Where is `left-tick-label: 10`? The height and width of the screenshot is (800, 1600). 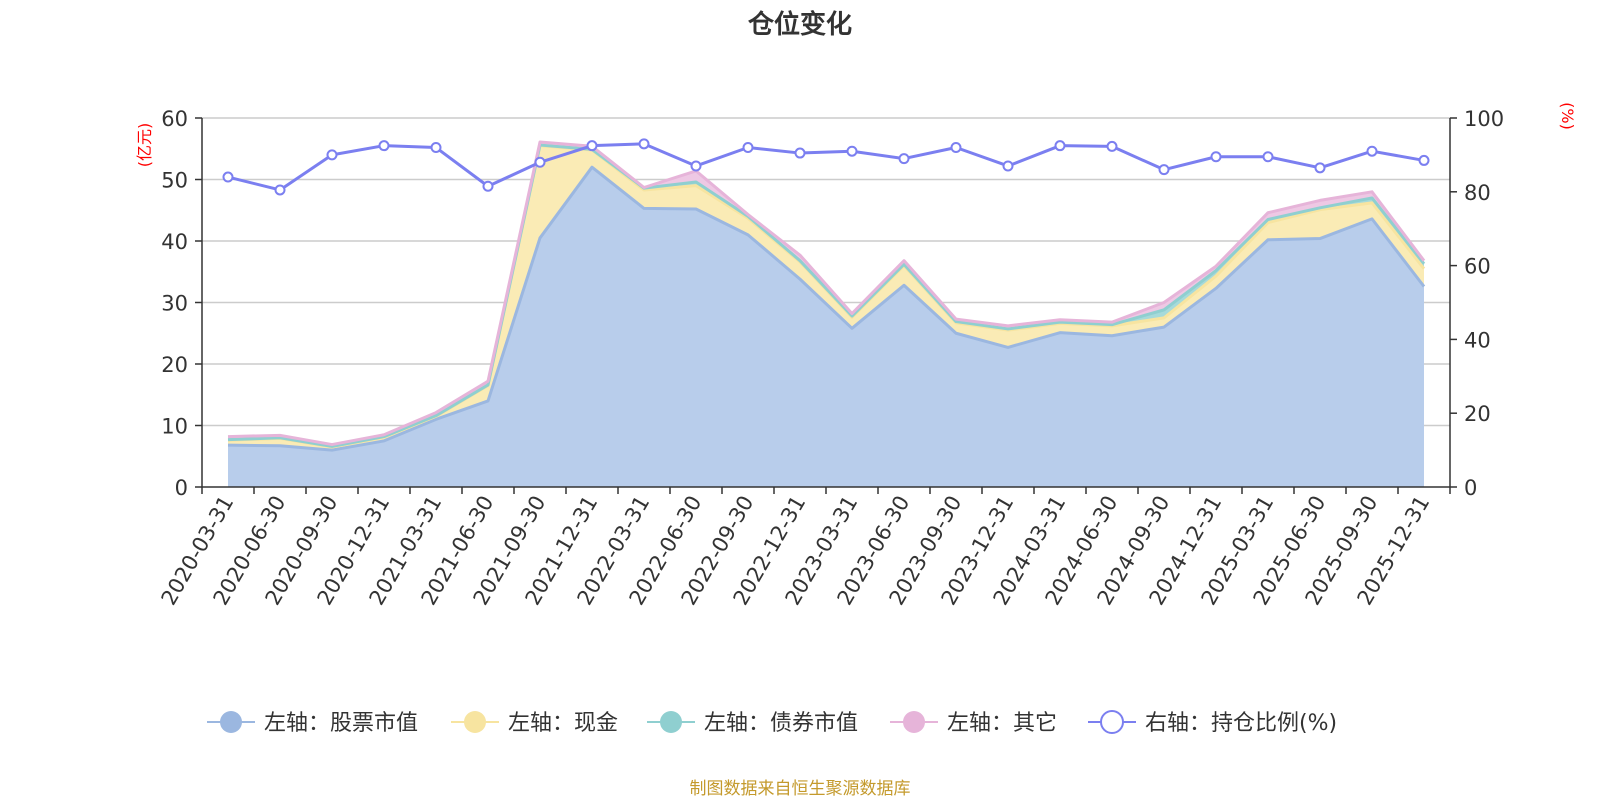 left-tick-label: 10 is located at coordinates (174, 427).